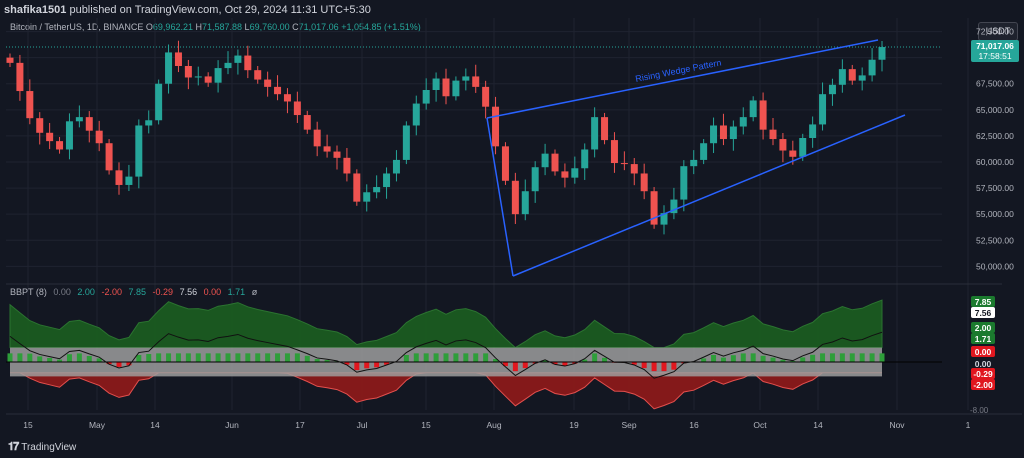  I want to click on time-tick-label: 15, so click(28, 425).